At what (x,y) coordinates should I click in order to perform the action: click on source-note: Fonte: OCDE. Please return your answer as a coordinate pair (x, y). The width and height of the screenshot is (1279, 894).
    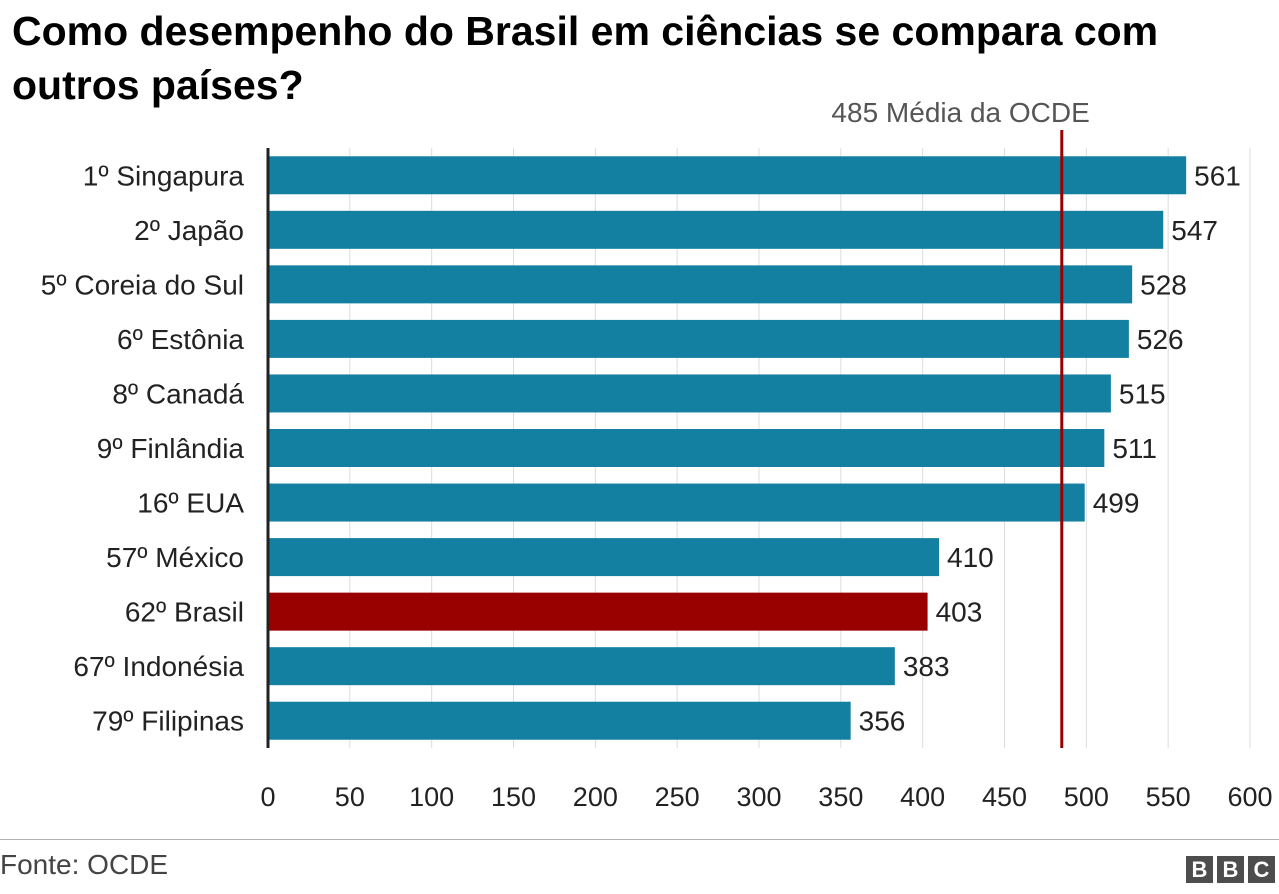
    Looking at the image, I should click on (84, 864).